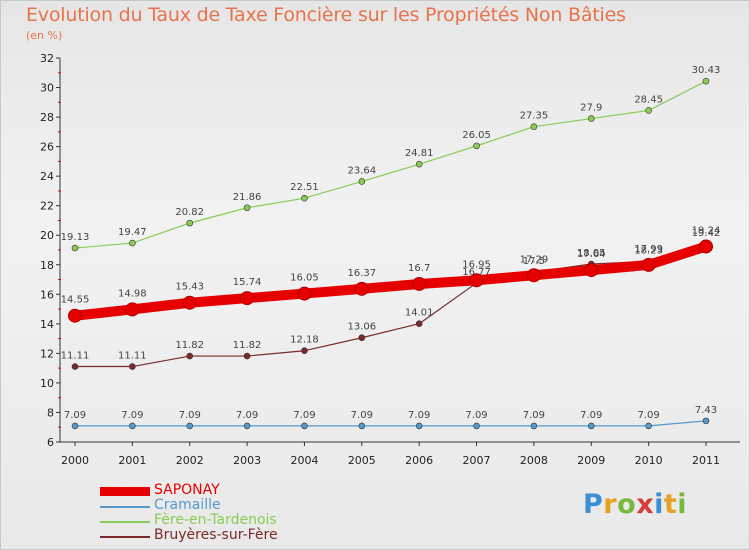 The width and height of the screenshot is (750, 550). I want to click on legend-label-fere-en-tardenois: Fère-en-Tardenois, so click(215, 520).